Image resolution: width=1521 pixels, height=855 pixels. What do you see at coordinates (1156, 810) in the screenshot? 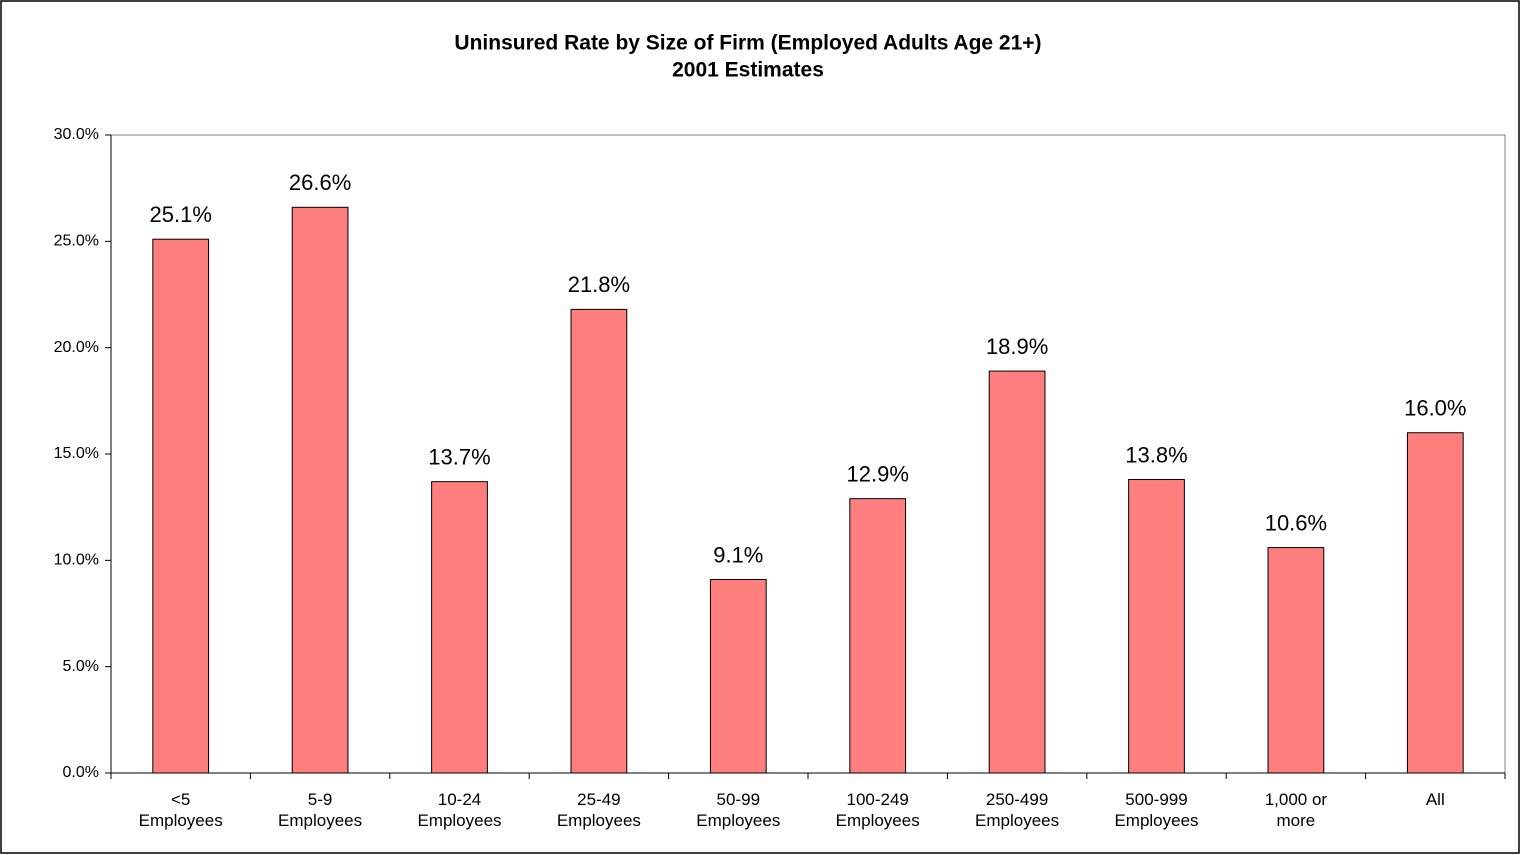
I see `x-tick-label: 500-999 Employees` at bounding box center [1156, 810].